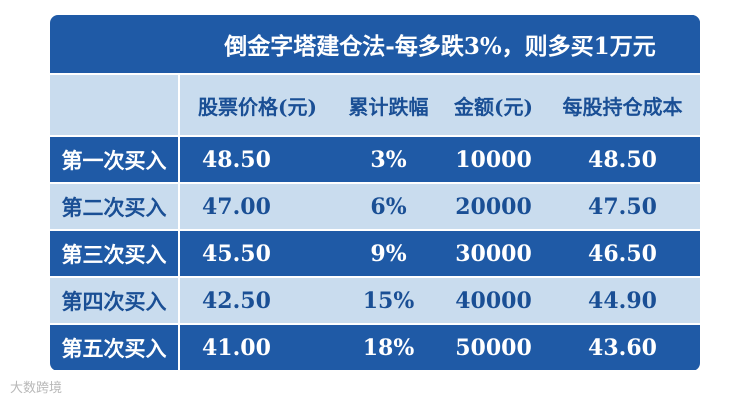  Describe the element at coordinates (257, 253) in the screenshot. I see `table-cell: 45.50` at that location.